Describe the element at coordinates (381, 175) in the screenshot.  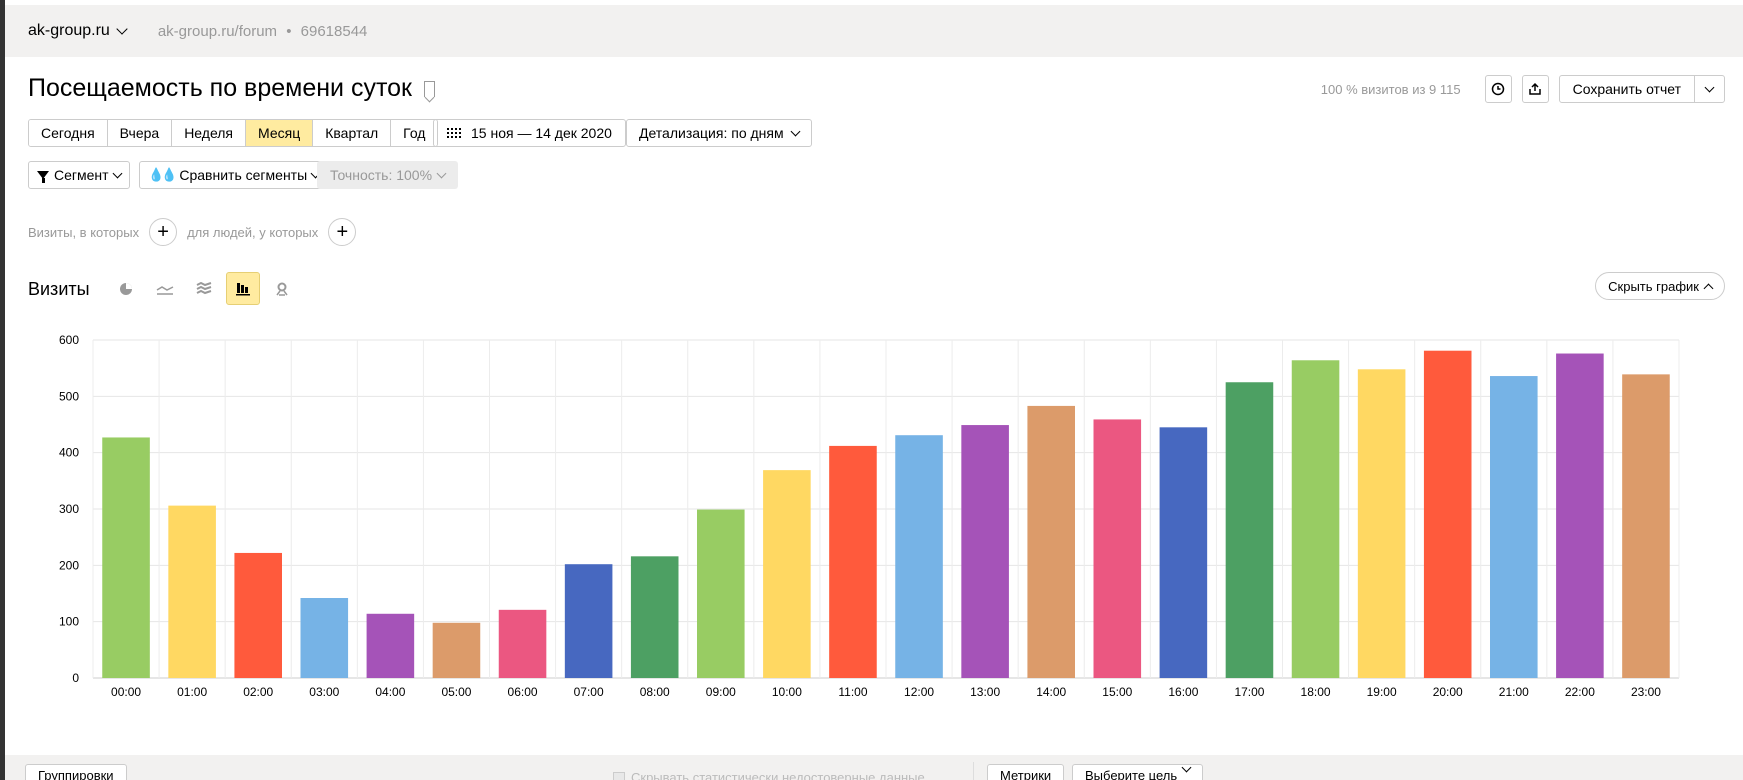
I see `accuracy-label: Точность: 100%` at that location.